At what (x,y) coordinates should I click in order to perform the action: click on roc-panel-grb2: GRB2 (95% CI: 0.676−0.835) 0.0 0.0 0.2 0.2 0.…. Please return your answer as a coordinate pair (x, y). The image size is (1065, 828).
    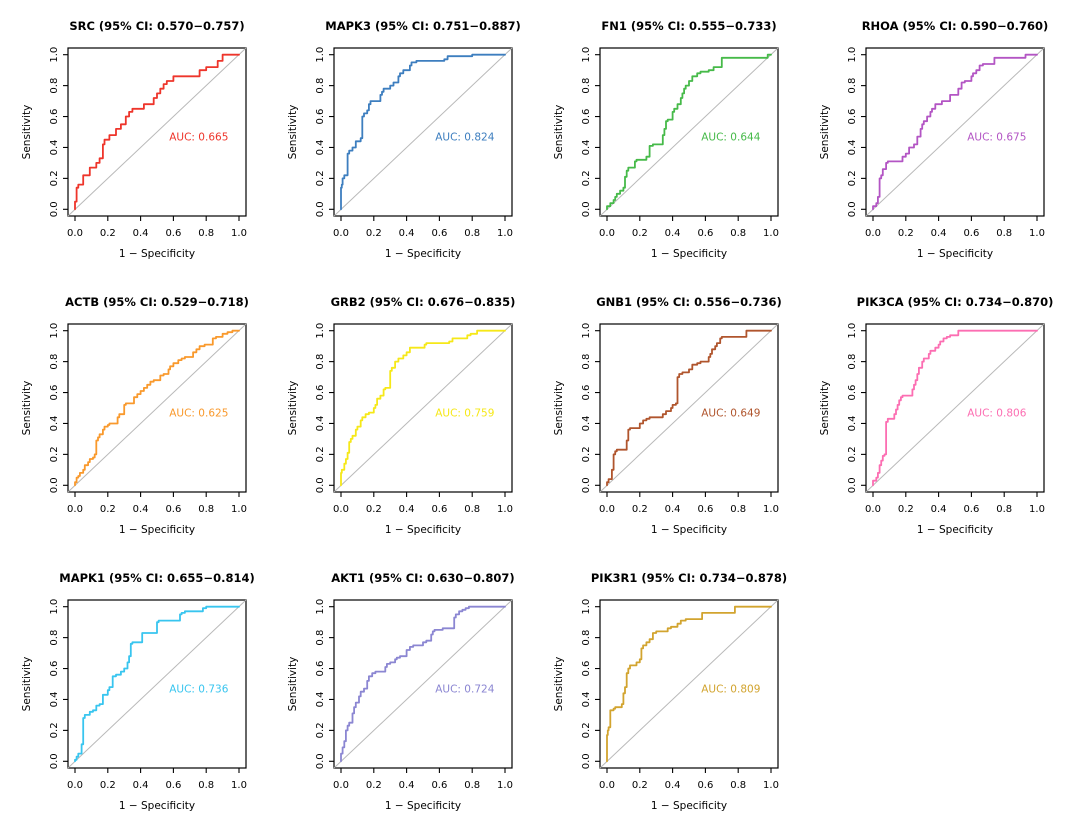
    Looking at the image, I should click on (401, 415).